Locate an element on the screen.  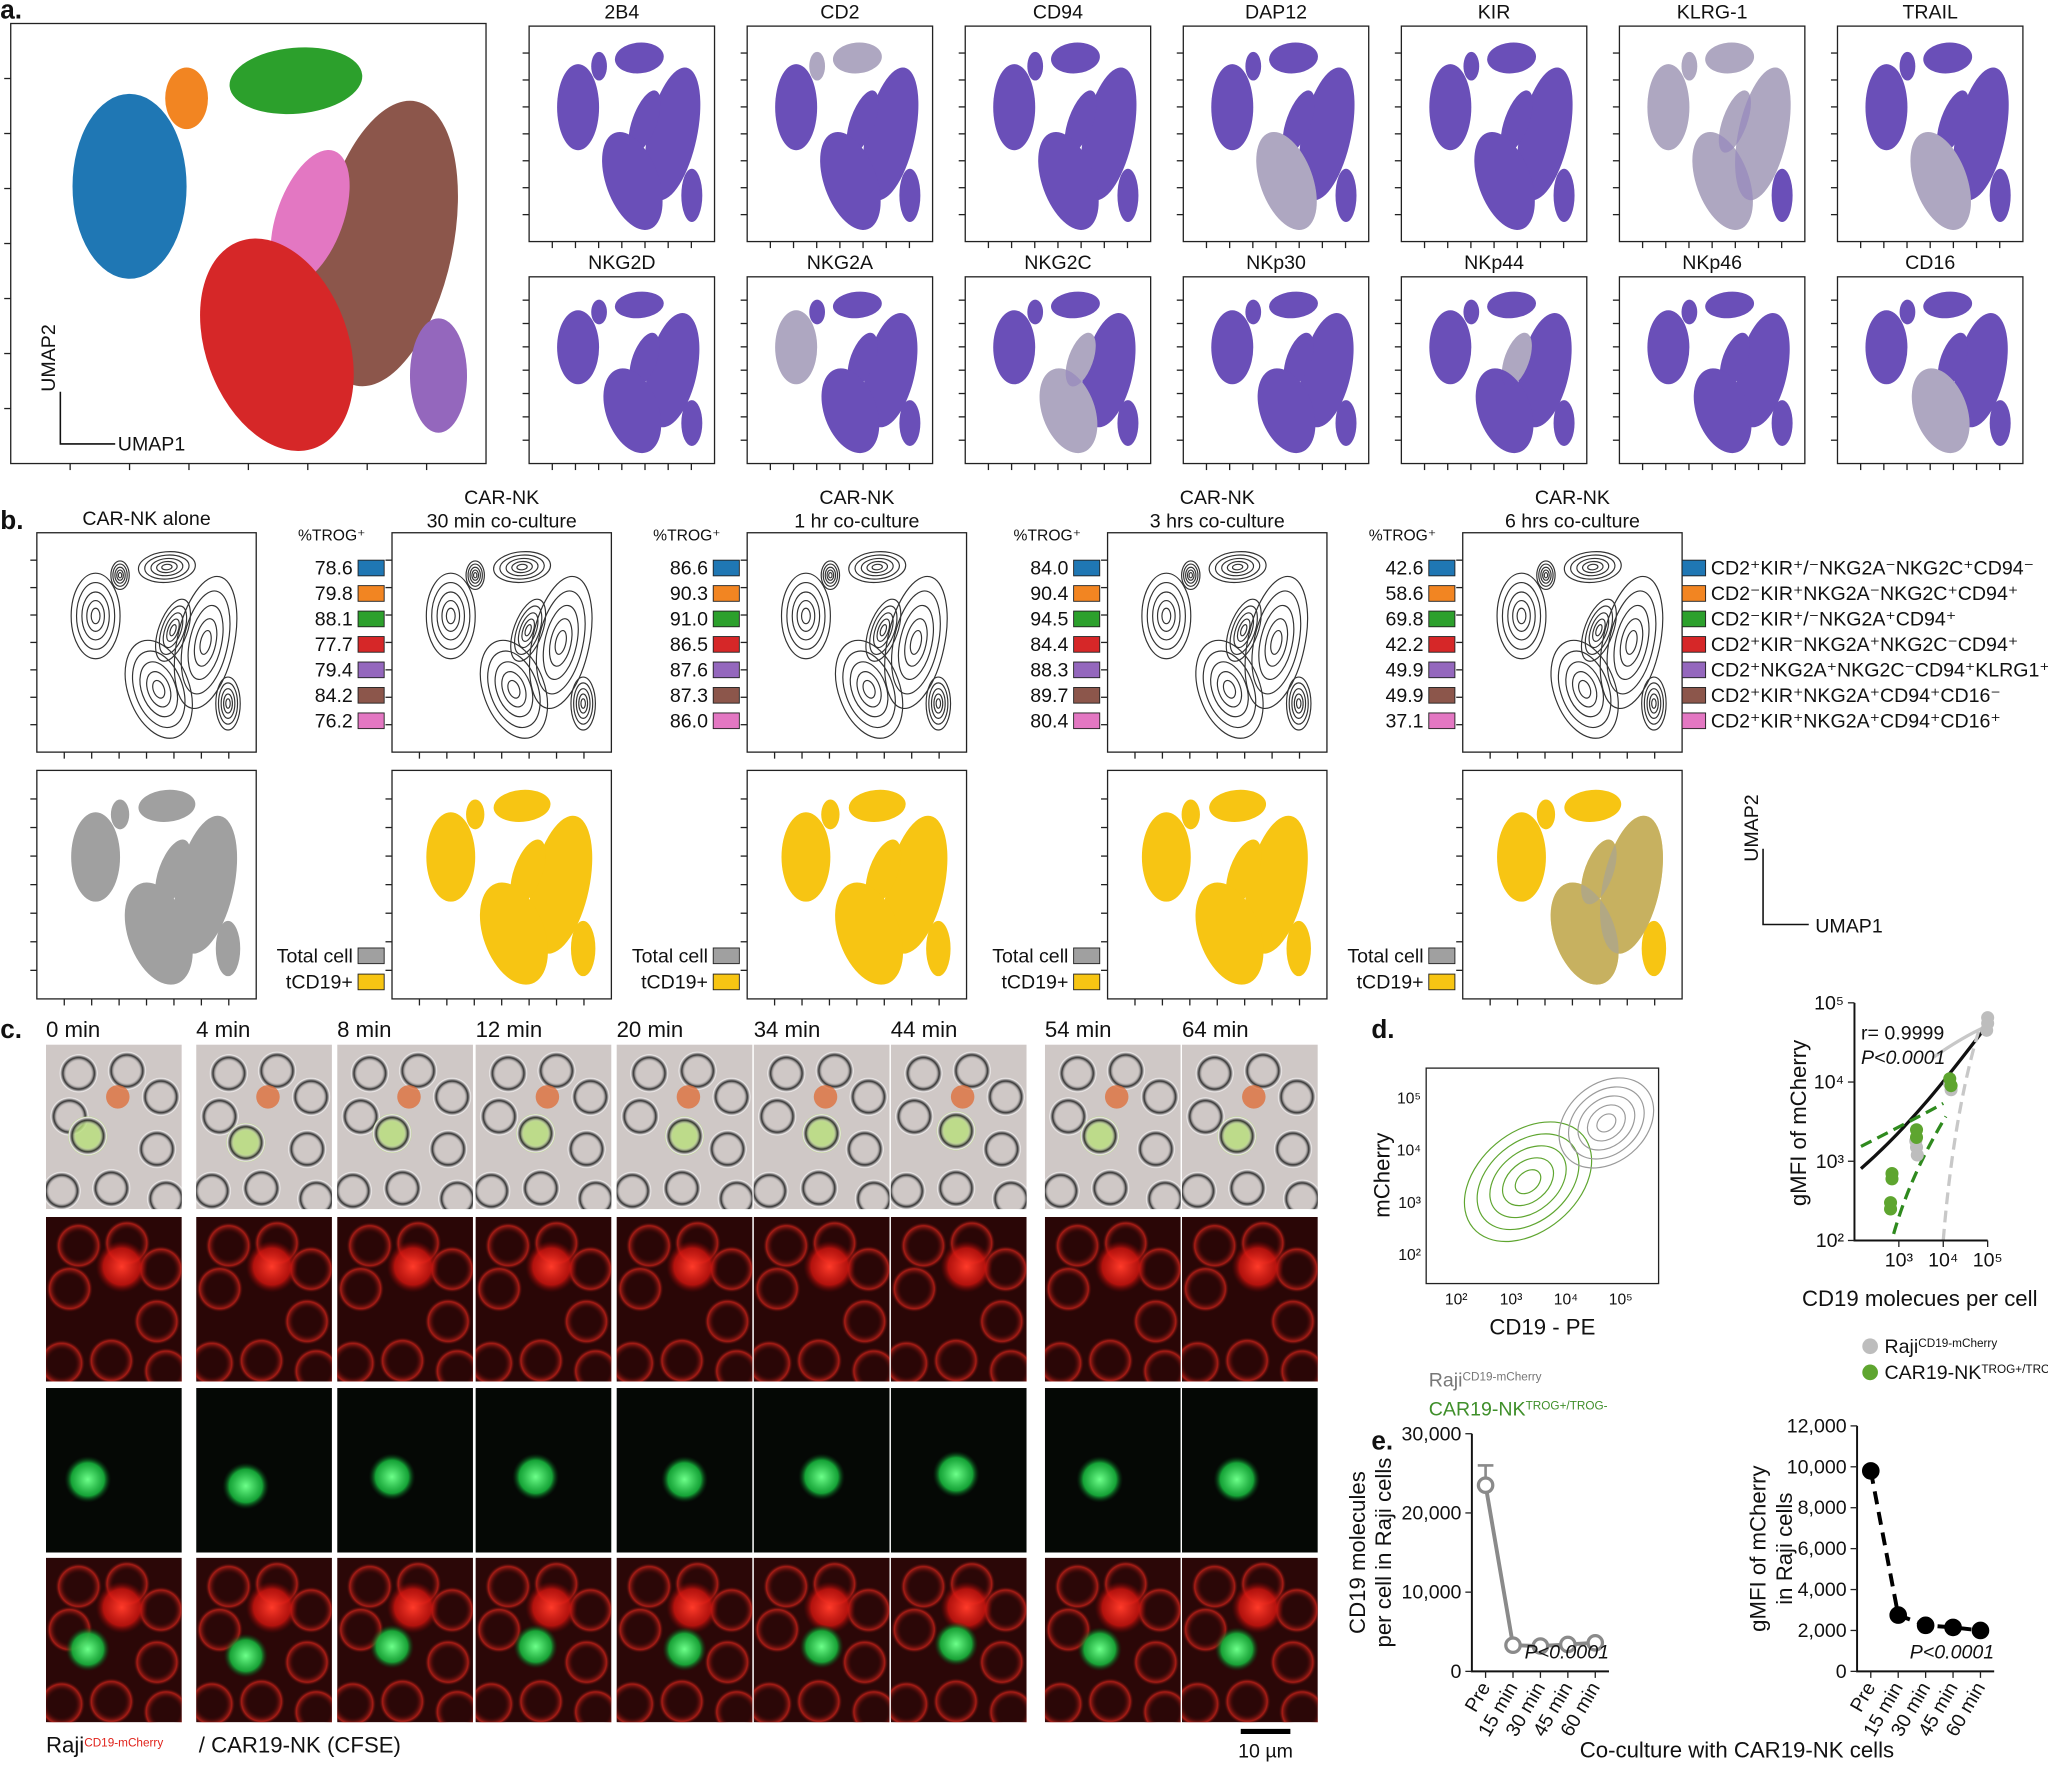
marker-title: NKG2D is located at coordinates (621, 263).